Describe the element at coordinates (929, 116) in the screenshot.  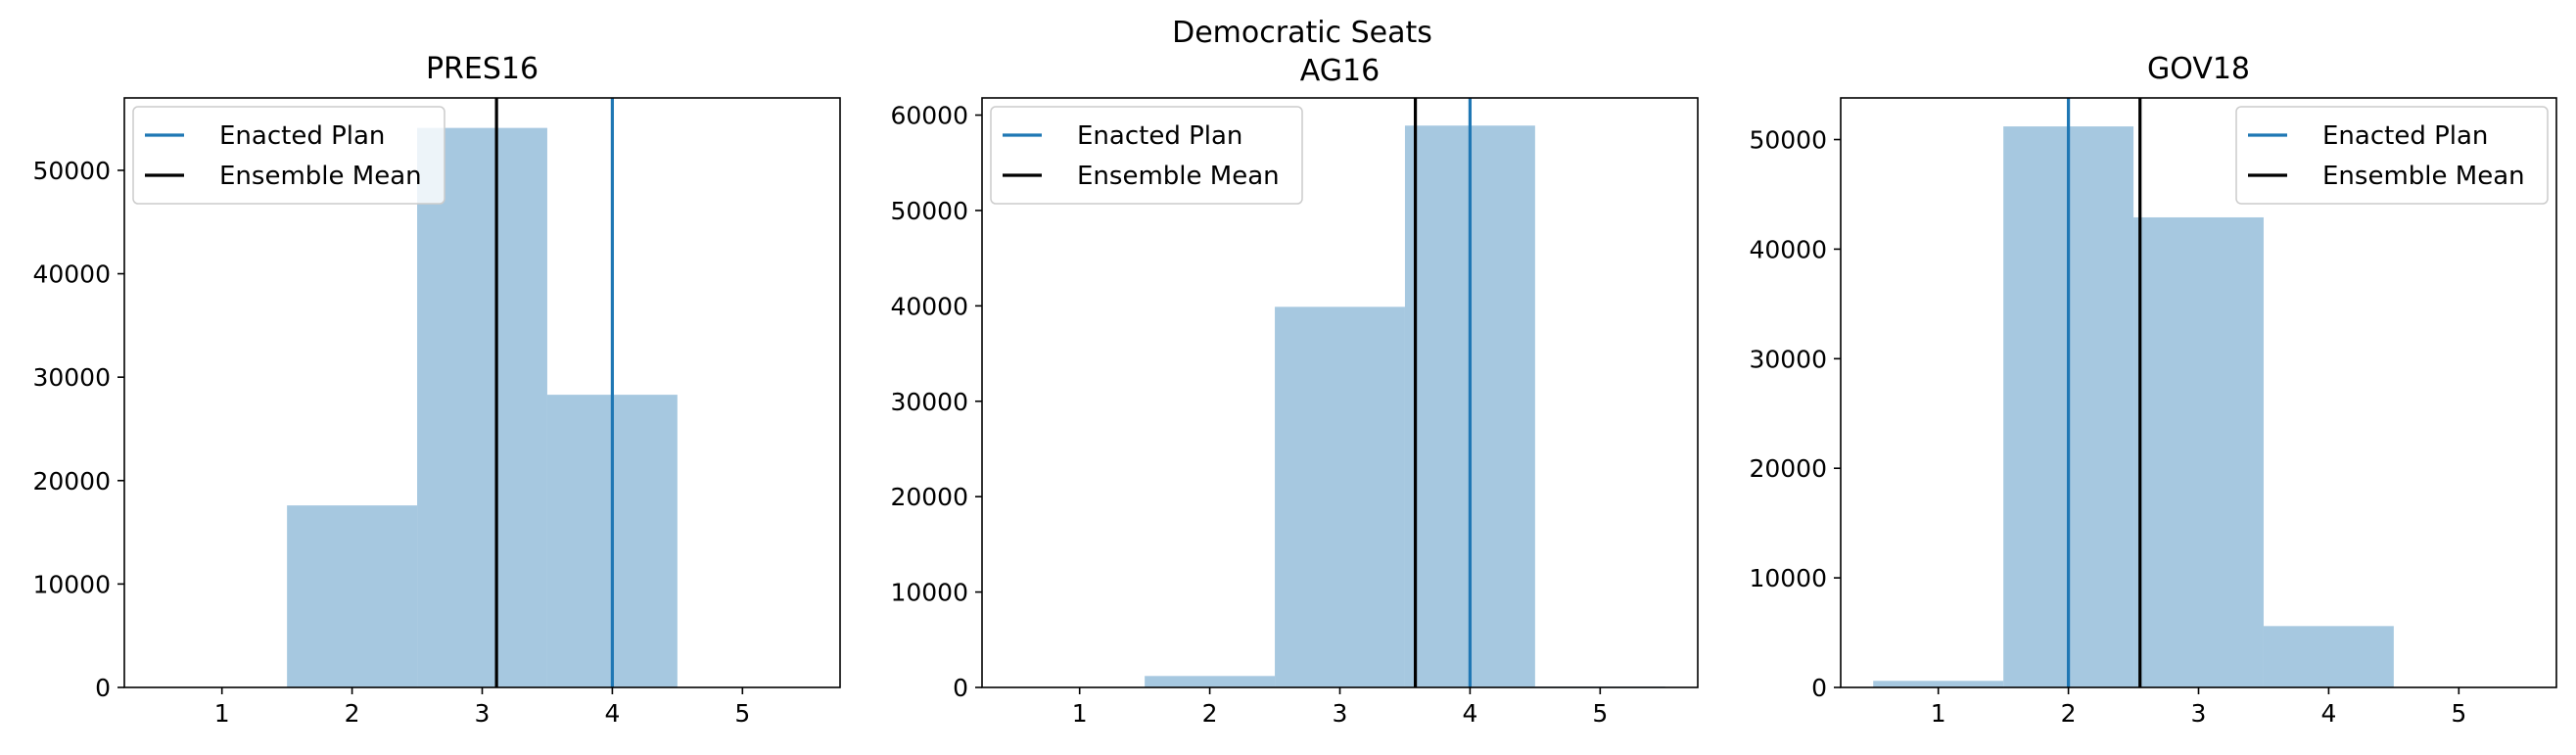
I see `y-tick-label: 60000` at that location.